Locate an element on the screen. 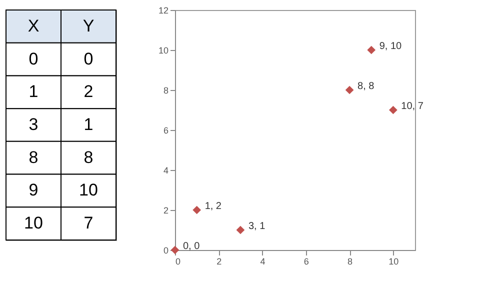 The width and height of the screenshot is (480, 300). text: 2 is located at coordinates (89, 92).